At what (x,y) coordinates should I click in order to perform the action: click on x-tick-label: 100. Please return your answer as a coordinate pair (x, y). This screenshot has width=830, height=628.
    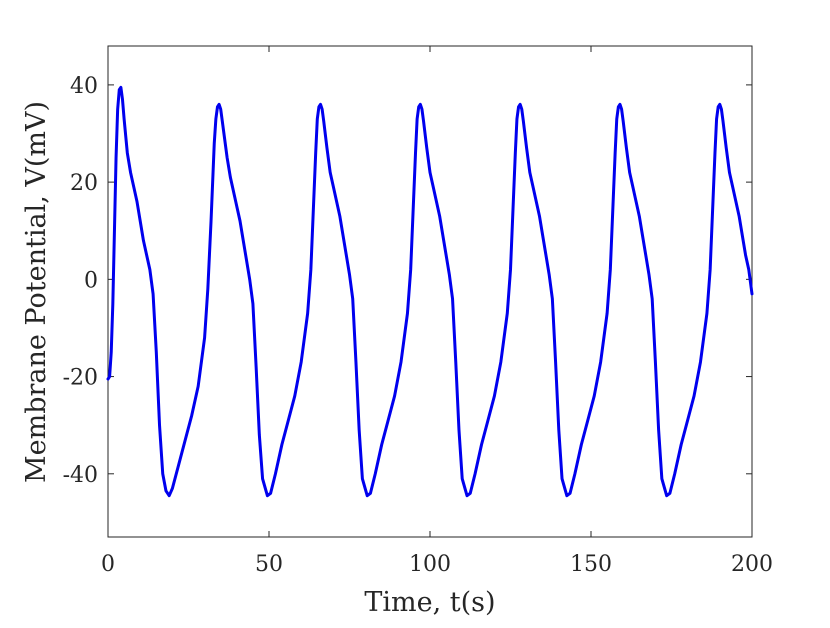
    Looking at the image, I should click on (430, 564).